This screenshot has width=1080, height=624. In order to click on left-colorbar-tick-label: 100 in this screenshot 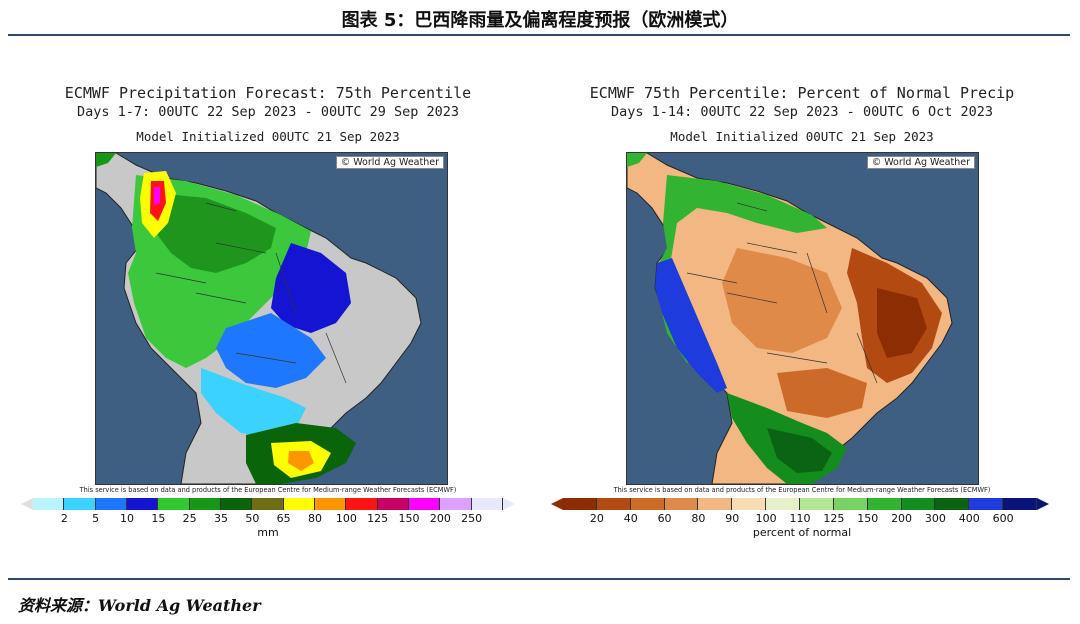, I will do `click(346, 518)`.